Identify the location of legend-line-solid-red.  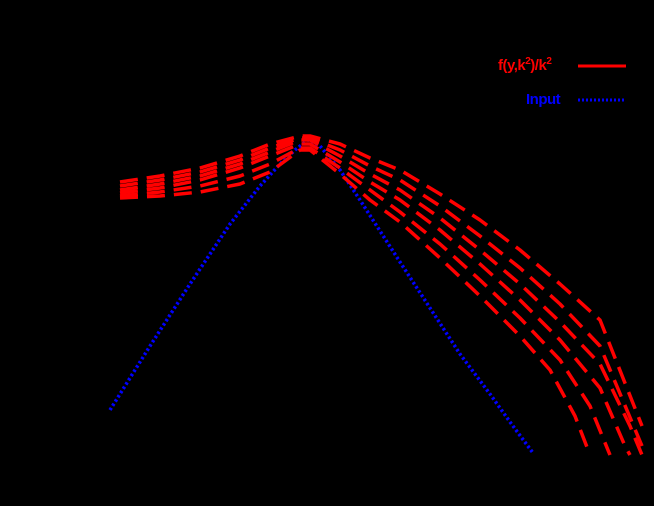
(602, 66).